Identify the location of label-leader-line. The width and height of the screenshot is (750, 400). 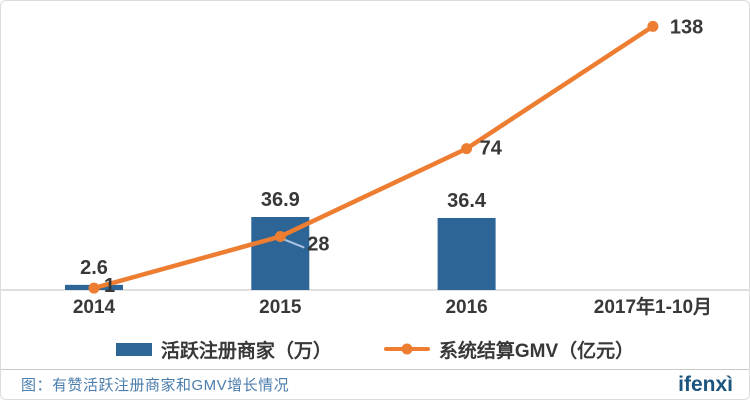
(294, 243).